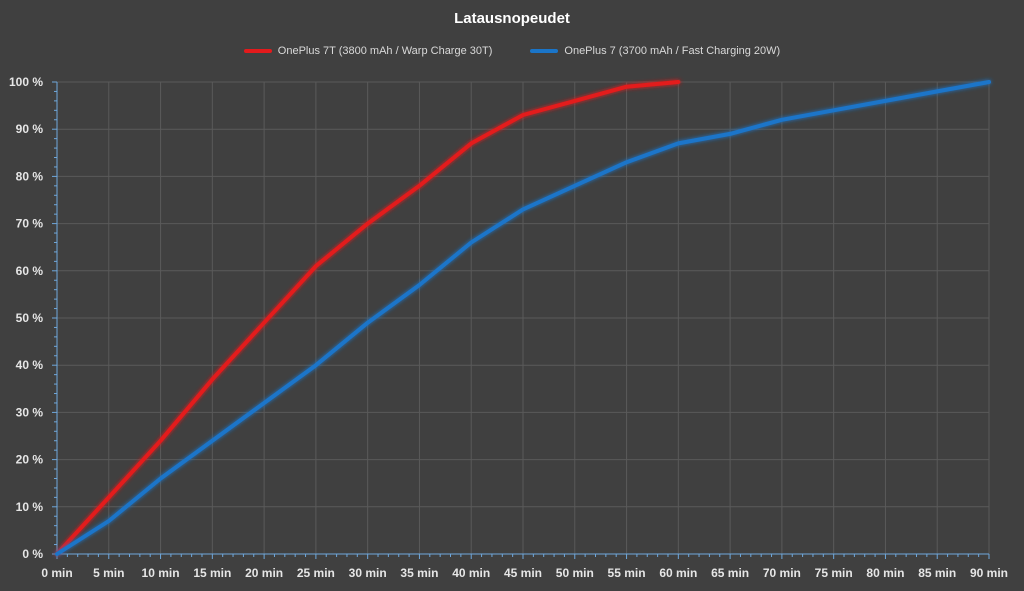  What do you see at coordinates (30, 460) in the screenshot?
I see `y-tick-label: 20 %` at bounding box center [30, 460].